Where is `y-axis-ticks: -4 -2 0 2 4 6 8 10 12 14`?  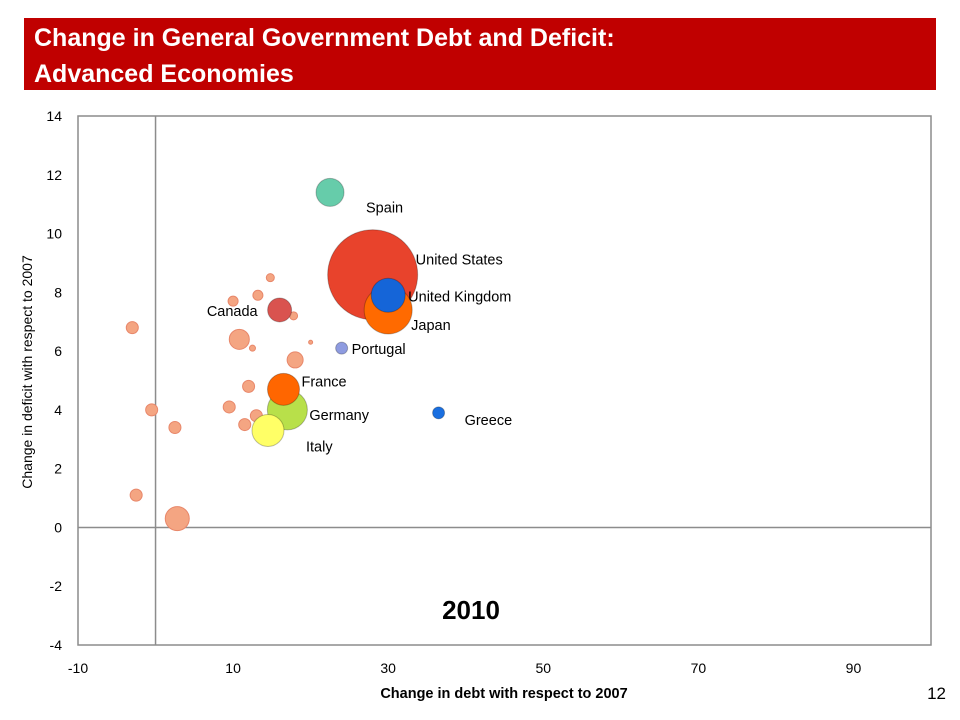
y-axis-ticks: -4 -2 0 2 4 6 8 10 12 14 is located at coordinates (54, 380).